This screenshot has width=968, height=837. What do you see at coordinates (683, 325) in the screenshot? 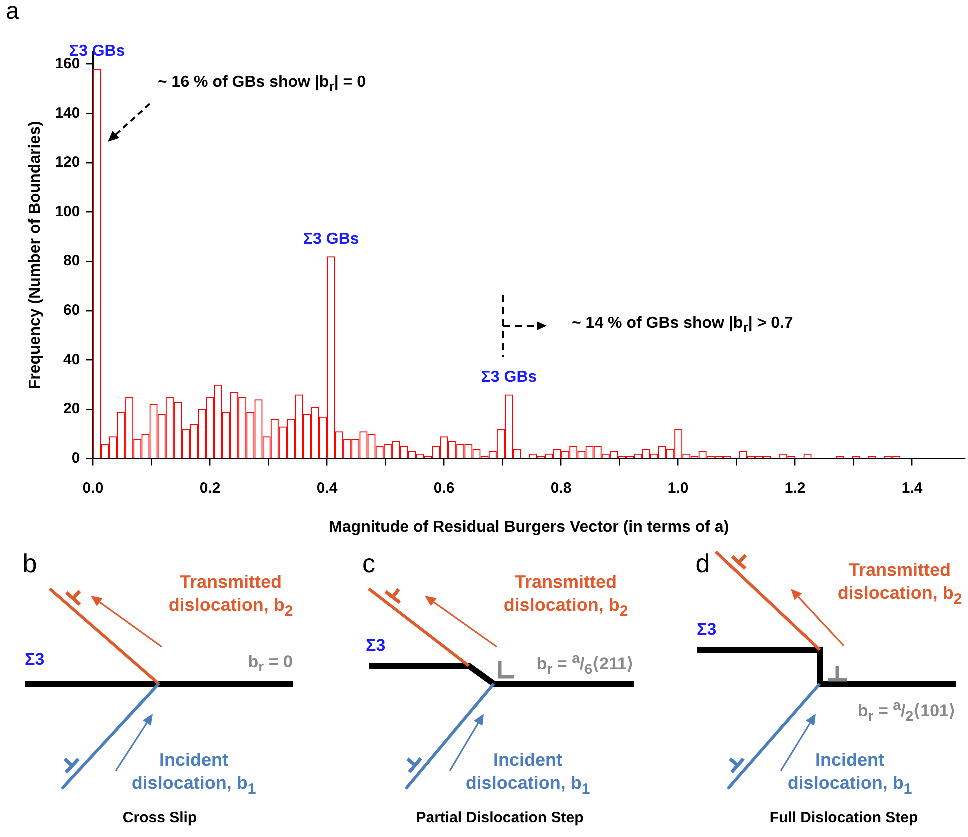
I see `annotation: ~ 14 % of GBs show |b$_{r}$| > 0.7` at bounding box center [683, 325].